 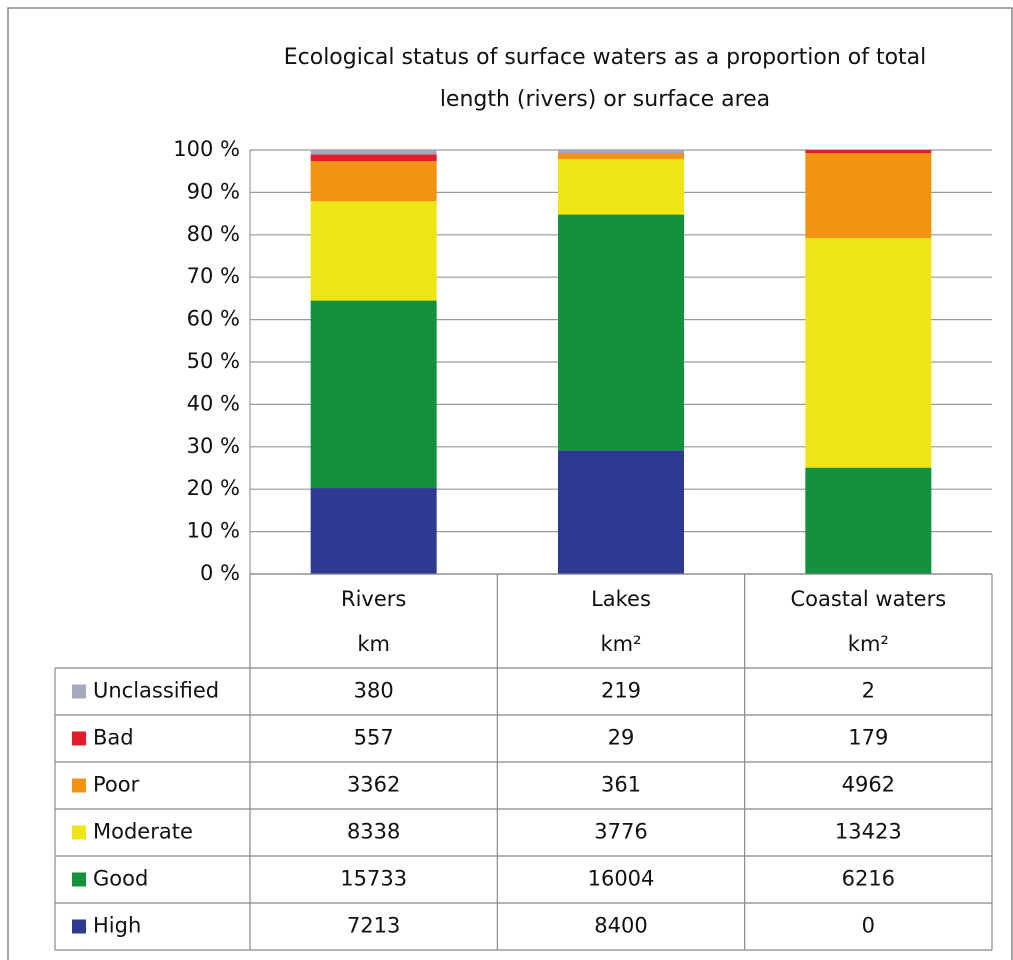 I want to click on table-value: 8400, so click(x=620, y=926).